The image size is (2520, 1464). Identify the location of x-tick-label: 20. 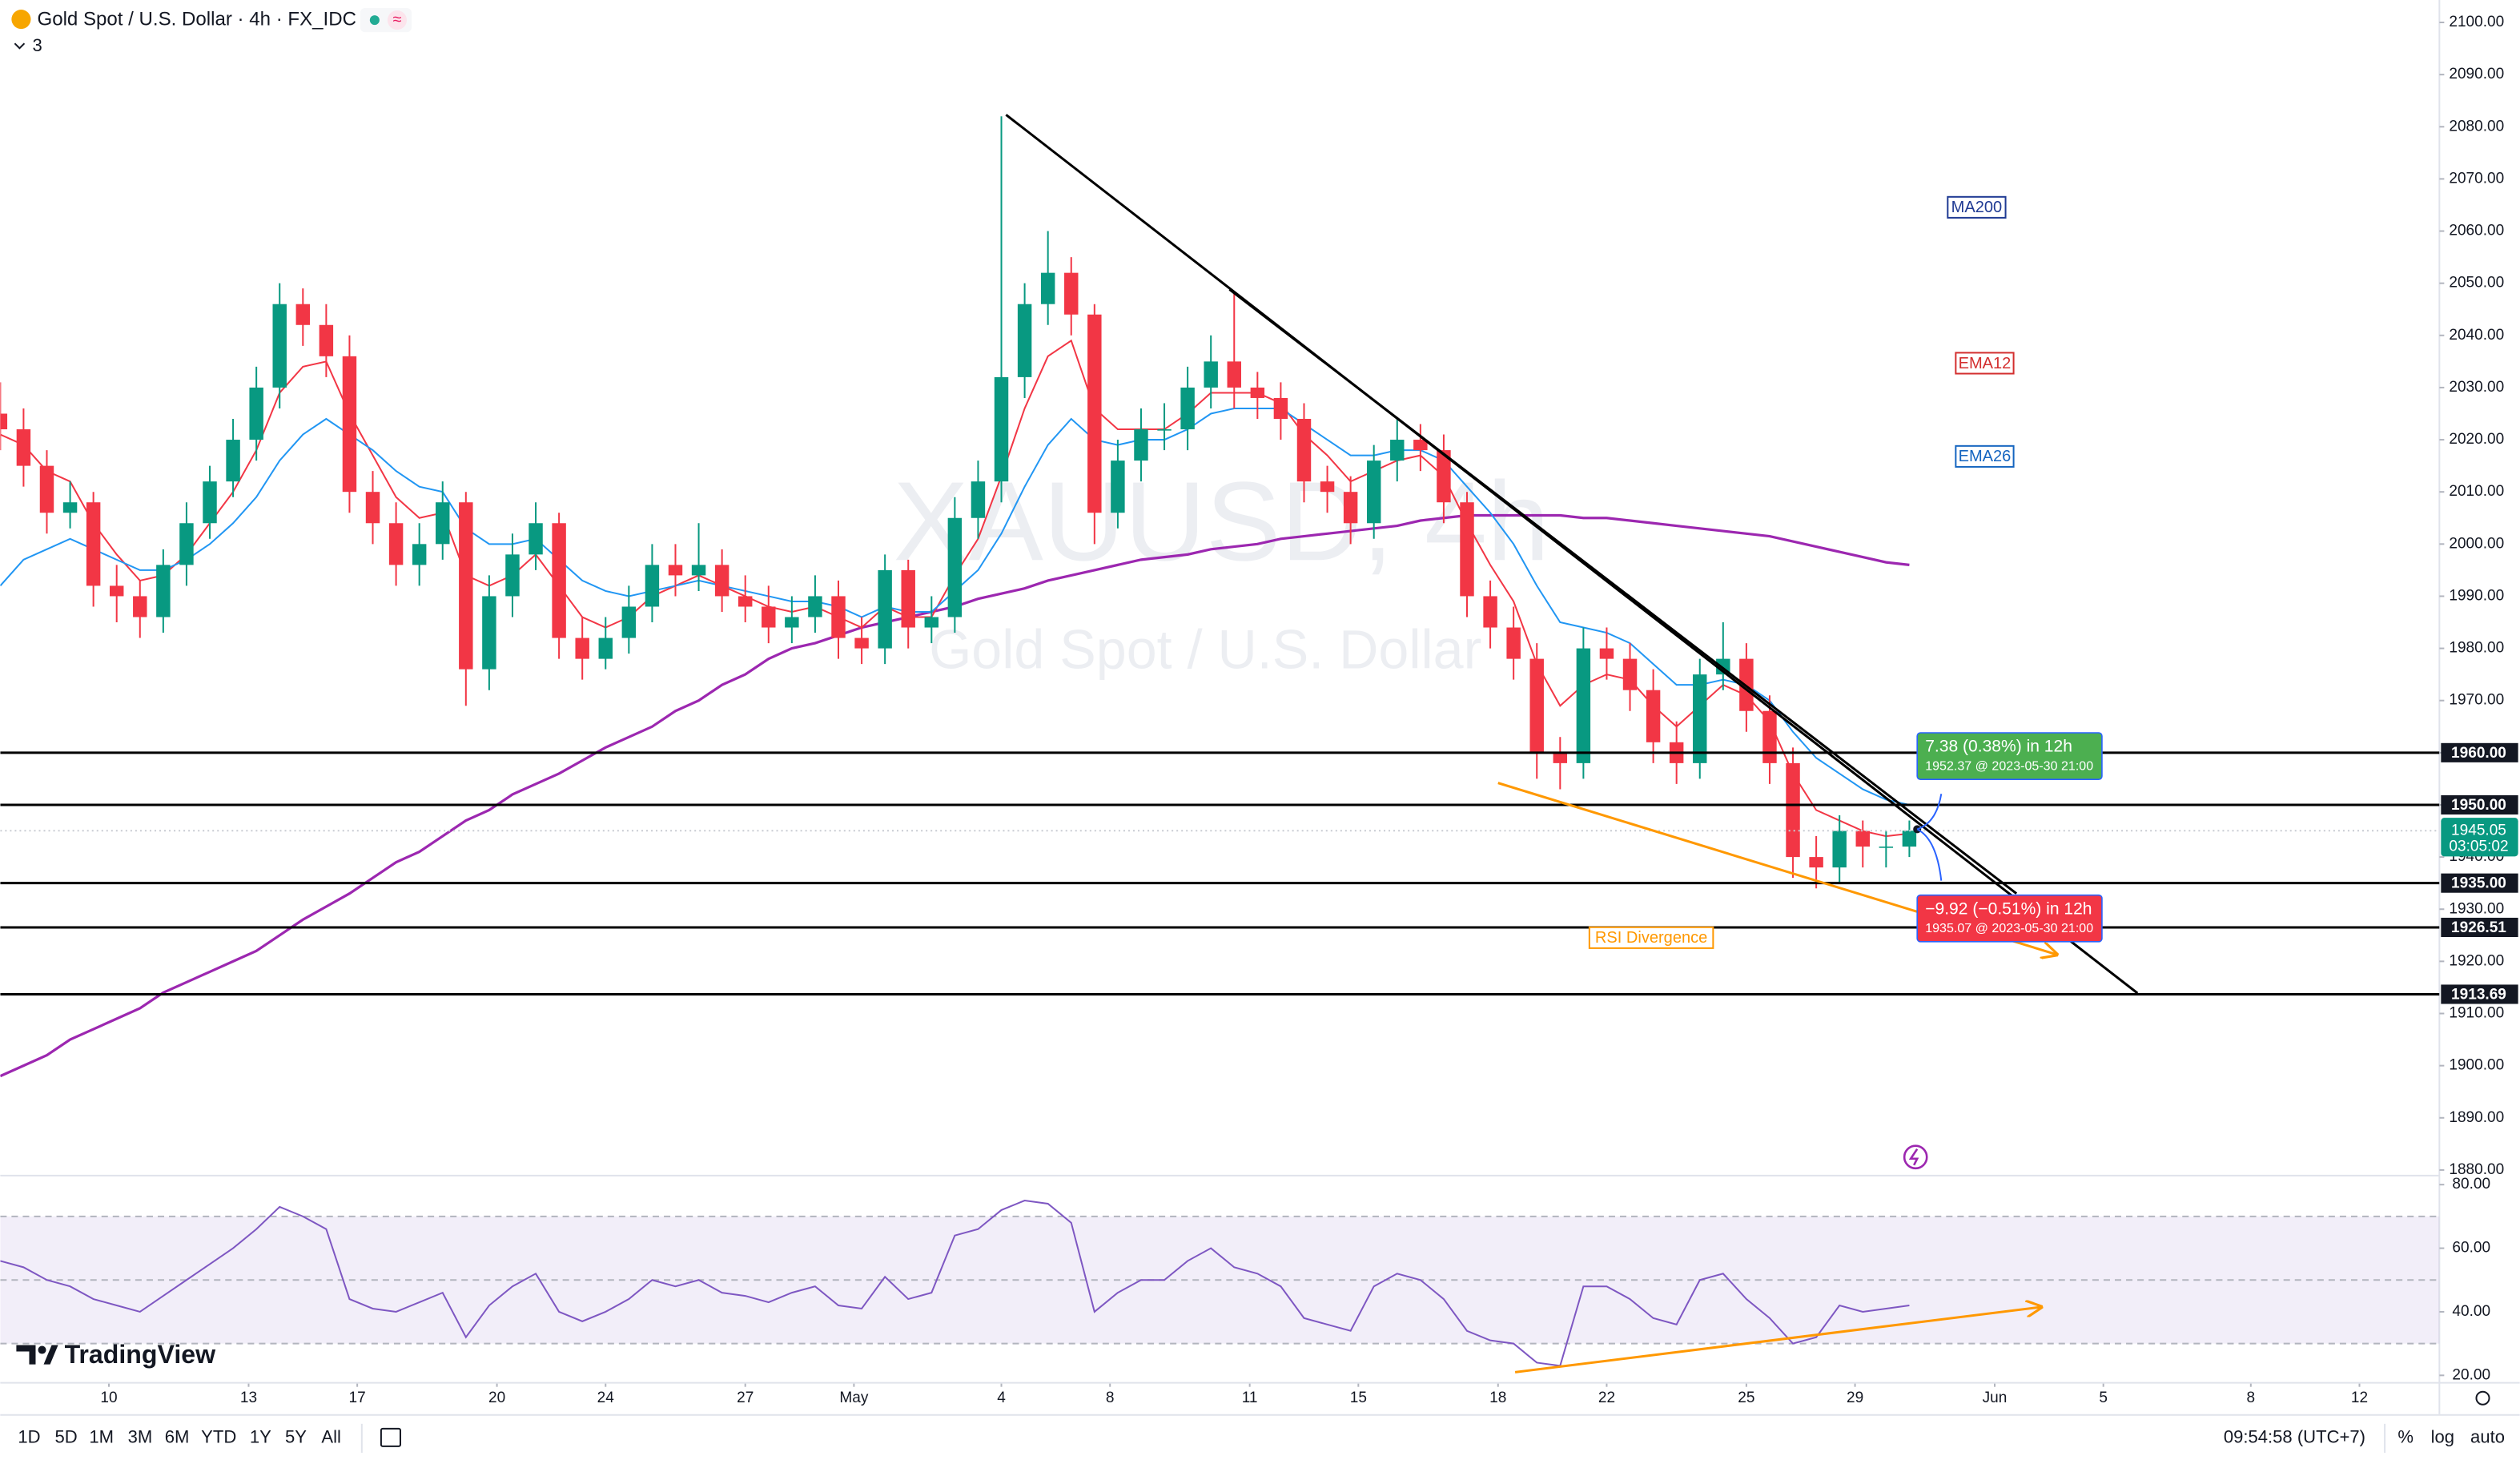
(496, 1398).